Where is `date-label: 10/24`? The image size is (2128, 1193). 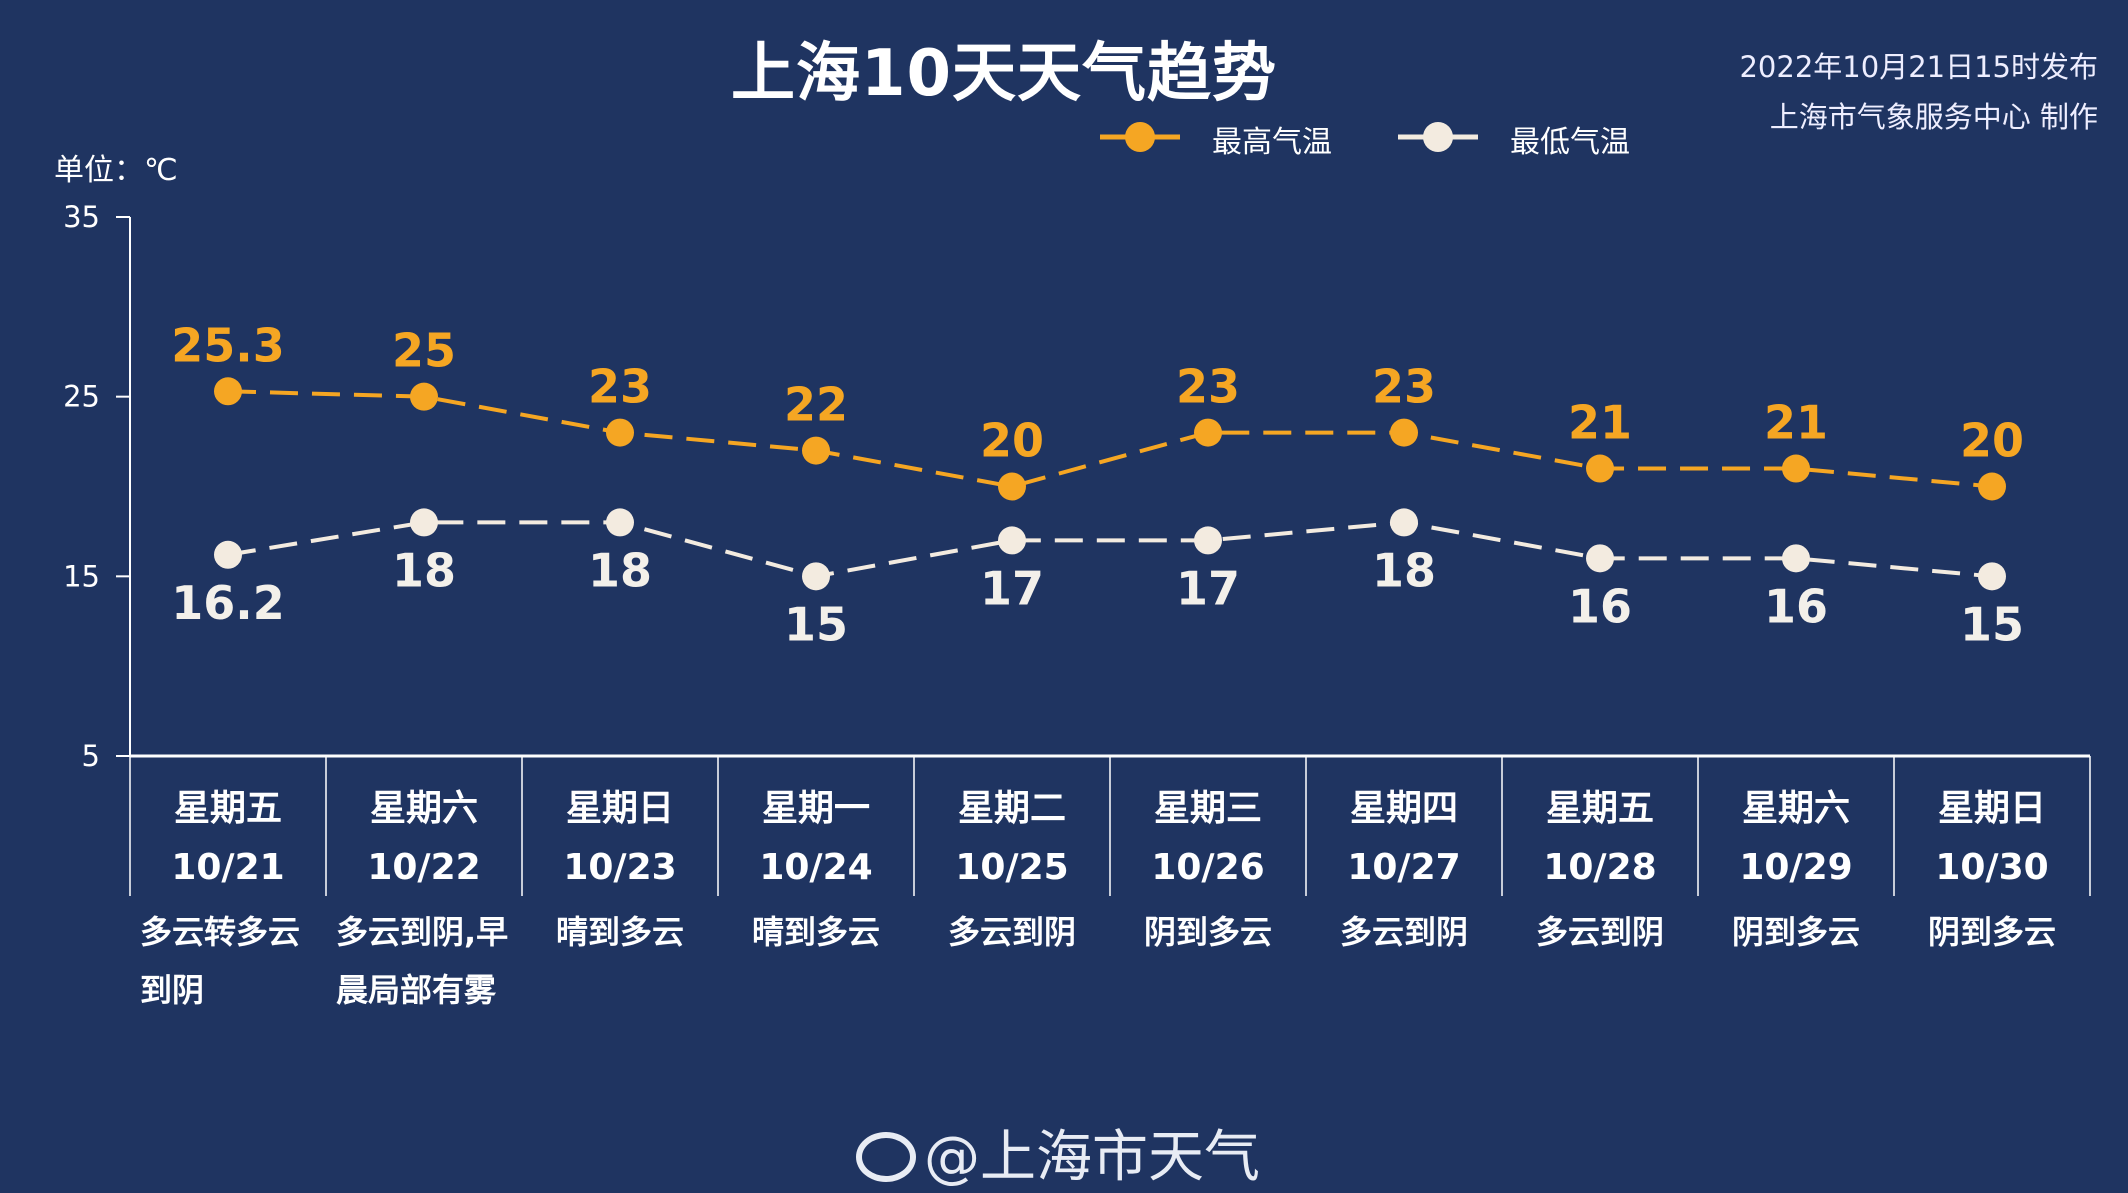 date-label: 10/24 is located at coordinates (815, 867).